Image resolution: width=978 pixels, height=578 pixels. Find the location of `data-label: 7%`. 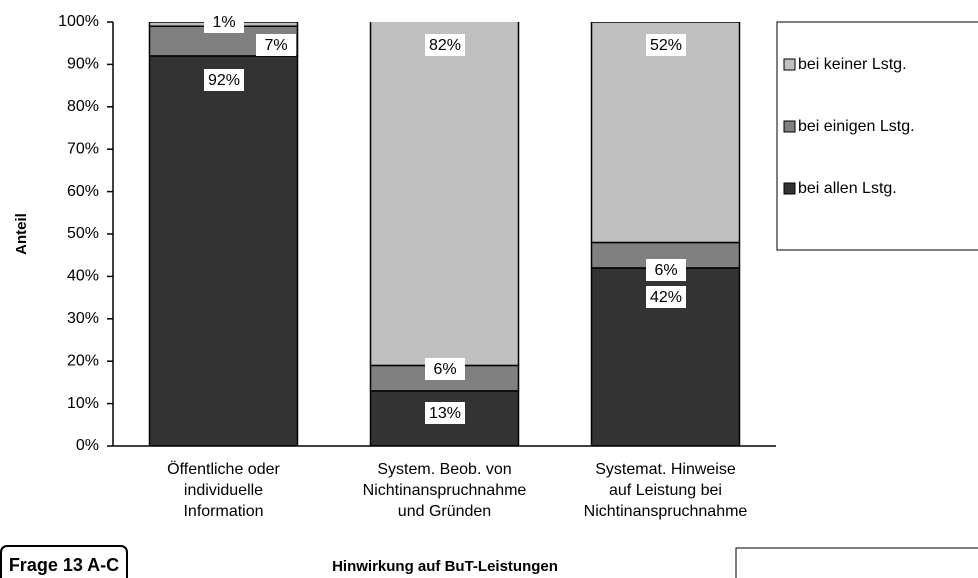

data-label: 7% is located at coordinates (275, 45).